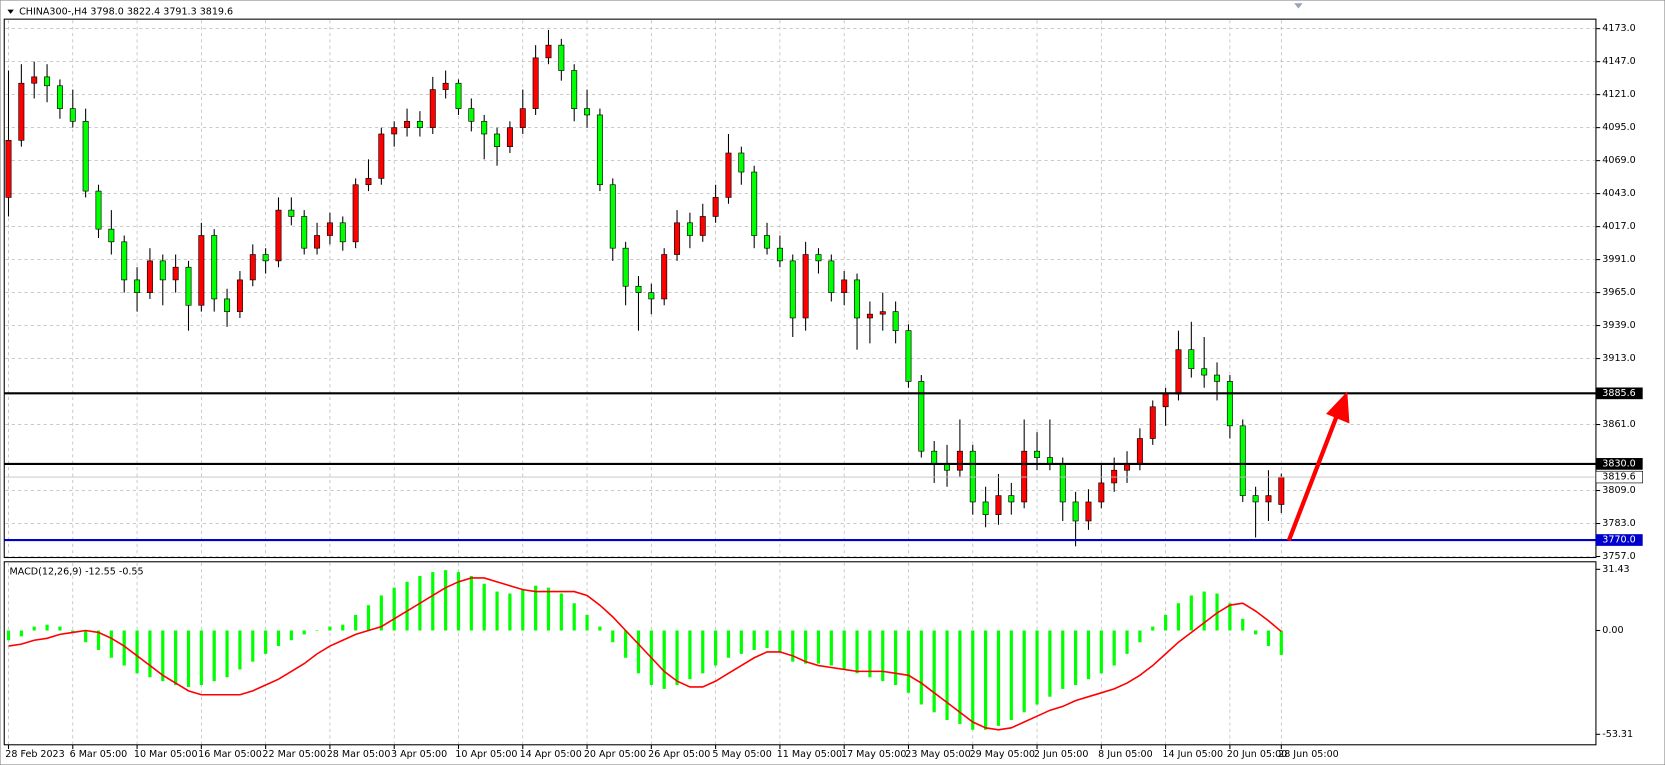 This screenshot has width=1665, height=765. I want to click on chart-header: CHINA300-,H4 3798.0 3822.4 3791.3 3819.6, so click(126, 11).